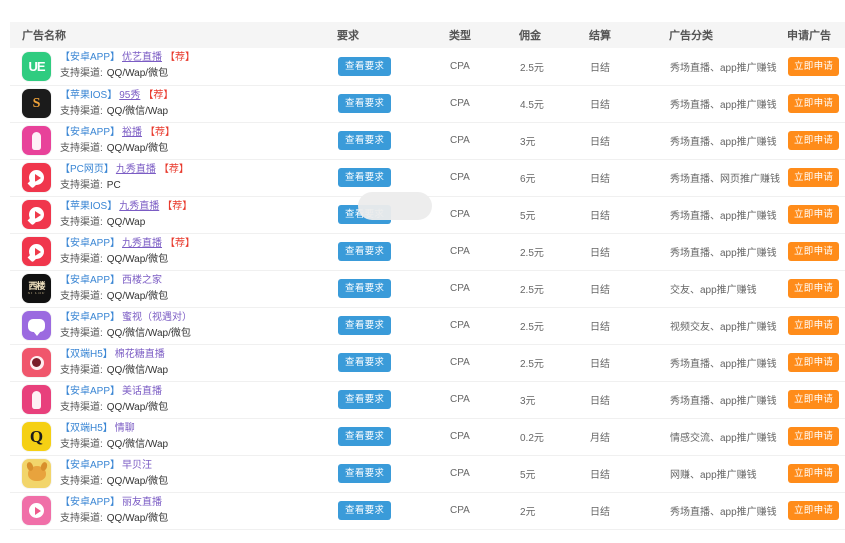 The height and width of the screenshot is (543, 845). Describe the element at coordinates (132, 132) in the screenshot. I see `ad-name-link: 裕播` at that location.